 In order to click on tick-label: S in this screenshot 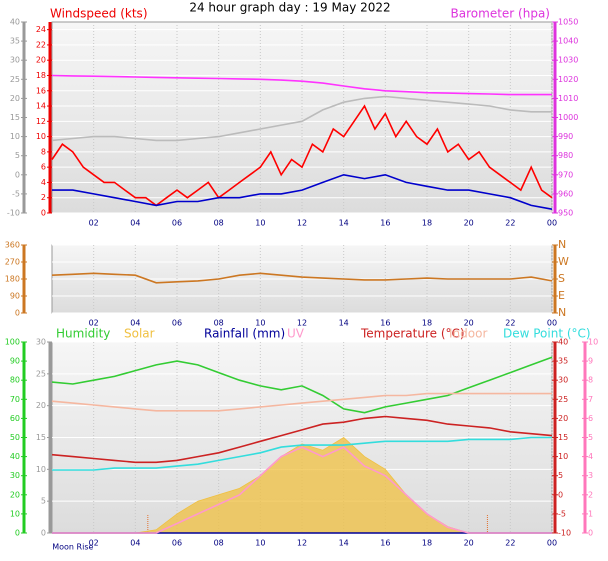, I will do `click(561, 278)`.